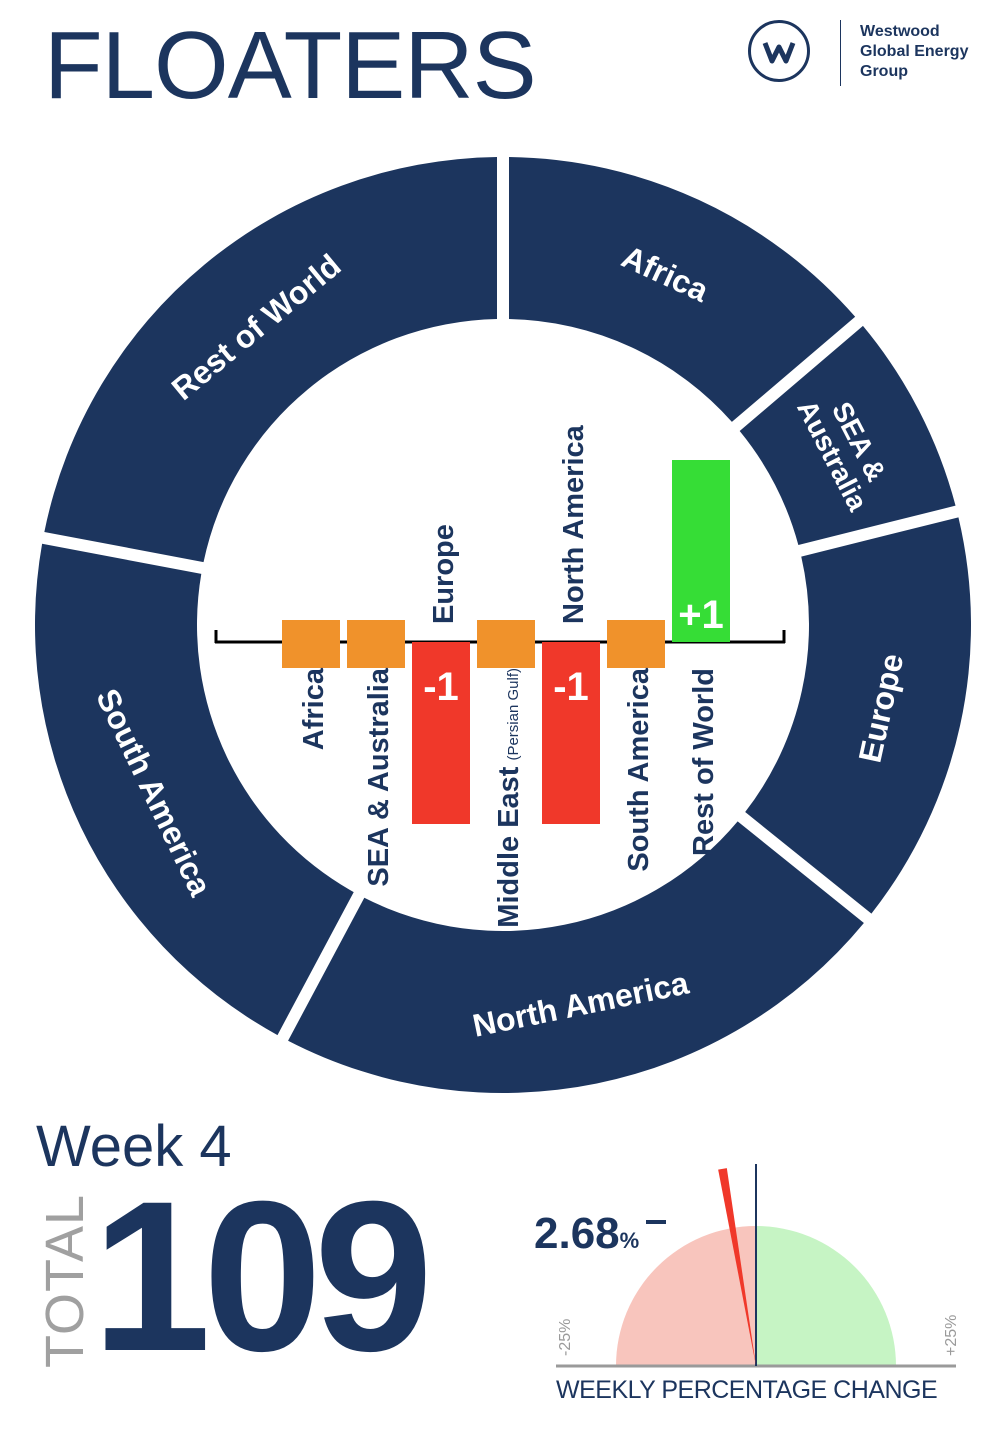 This screenshot has width=1000, height=1430. I want to click on gauge-caption: WEEKLY PERCENTAGE CHANGE, so click(747, 1390).